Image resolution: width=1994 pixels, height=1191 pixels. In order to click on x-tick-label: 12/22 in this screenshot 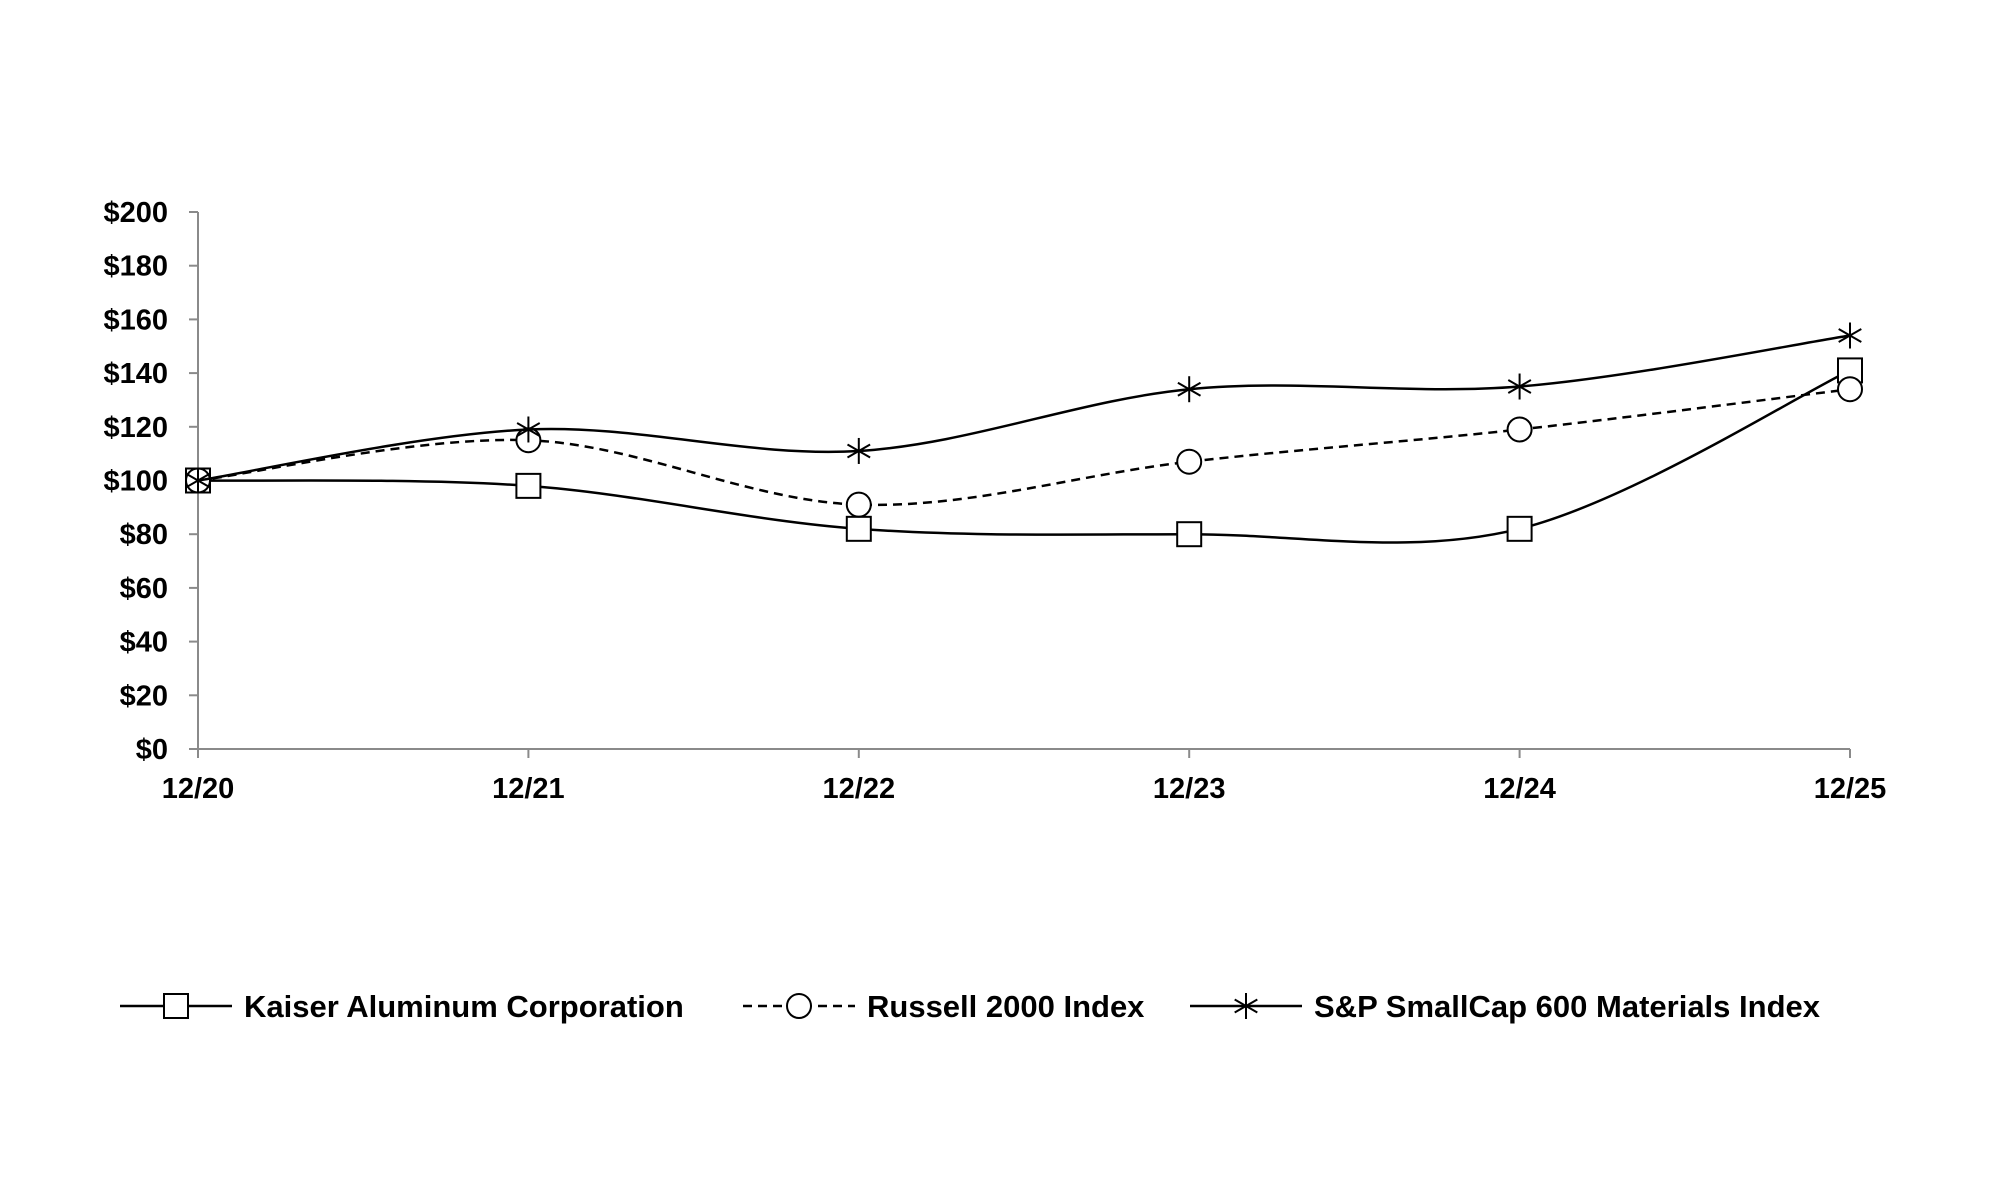, I will do `click(859, 789)`.